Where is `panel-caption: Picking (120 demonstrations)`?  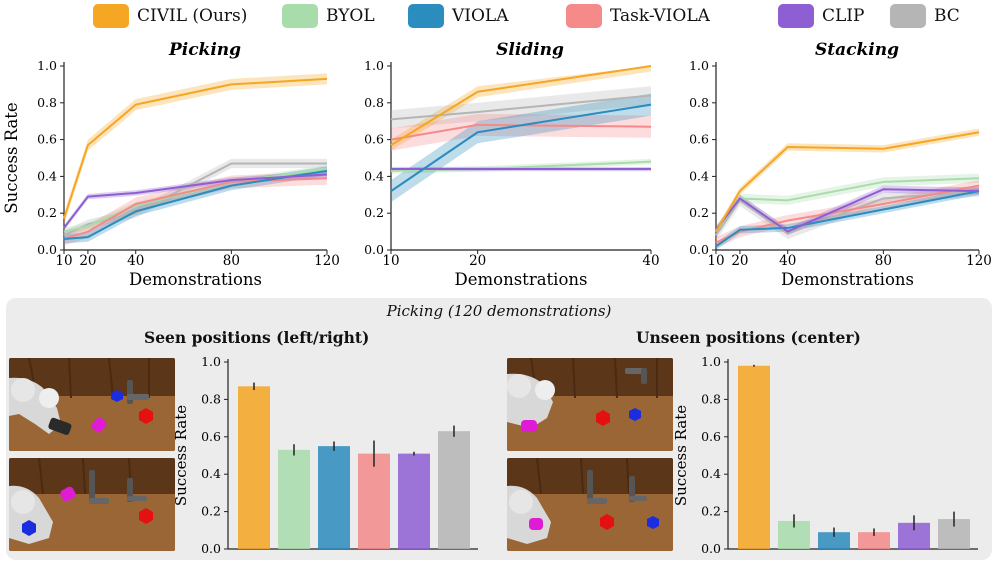
panel-caption: Picking (120 demonstrations) is located at coordinates (499, 311).